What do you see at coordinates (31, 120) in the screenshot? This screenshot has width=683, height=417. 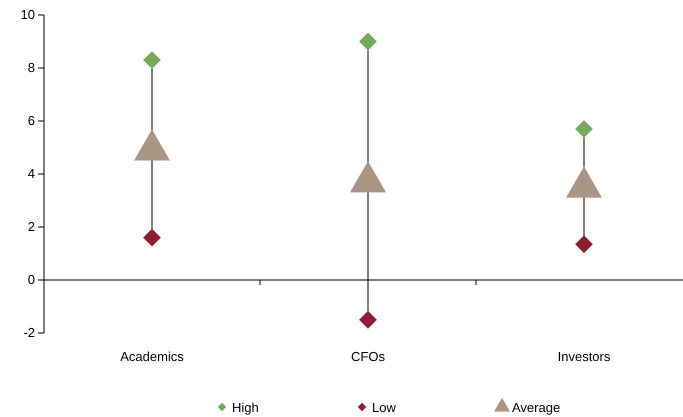 I see `y-tick-label: 6` at bounding box center [31, 120].